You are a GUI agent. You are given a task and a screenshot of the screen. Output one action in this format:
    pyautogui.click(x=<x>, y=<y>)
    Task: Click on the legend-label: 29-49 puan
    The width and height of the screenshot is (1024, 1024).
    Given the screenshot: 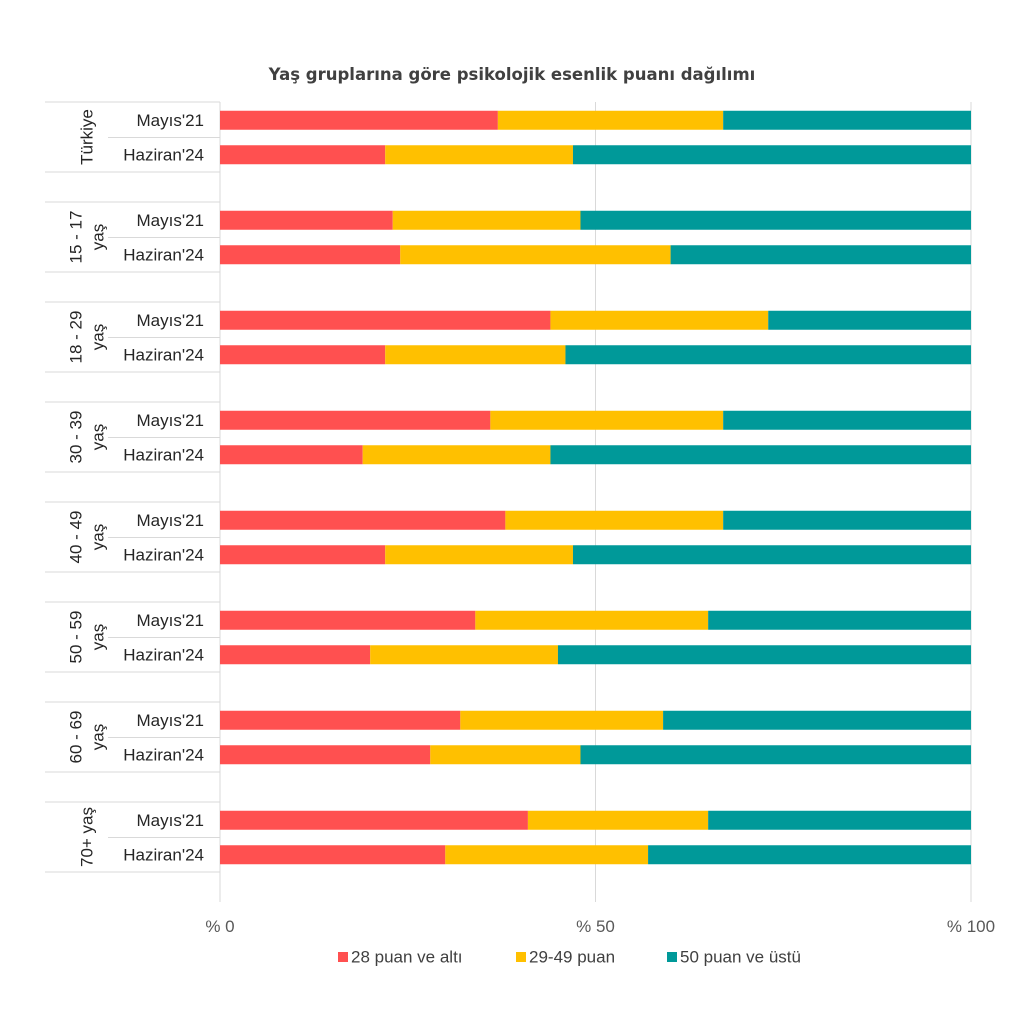 What is the action you would take?
    pyautogui.click(x=572, y=957)
    